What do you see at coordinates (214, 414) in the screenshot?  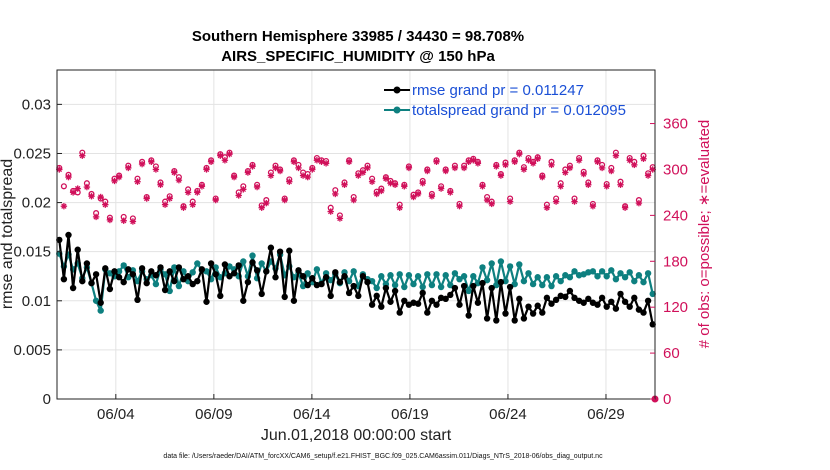 I see `x-tick-label: 06/09` at bounding box center [214, 414].